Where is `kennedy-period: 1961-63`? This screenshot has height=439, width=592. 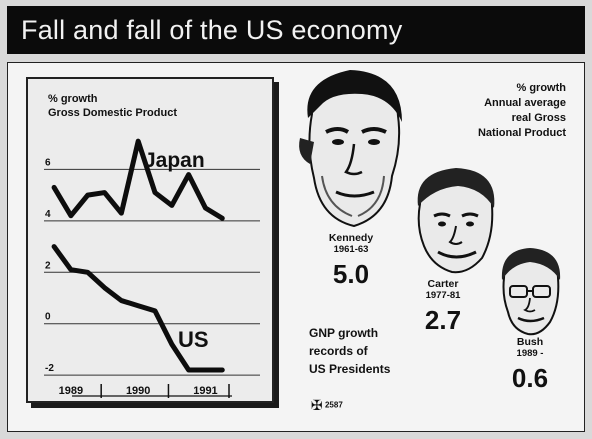
kennedy-period: 1961-63 is located at coordinates (351, 249).